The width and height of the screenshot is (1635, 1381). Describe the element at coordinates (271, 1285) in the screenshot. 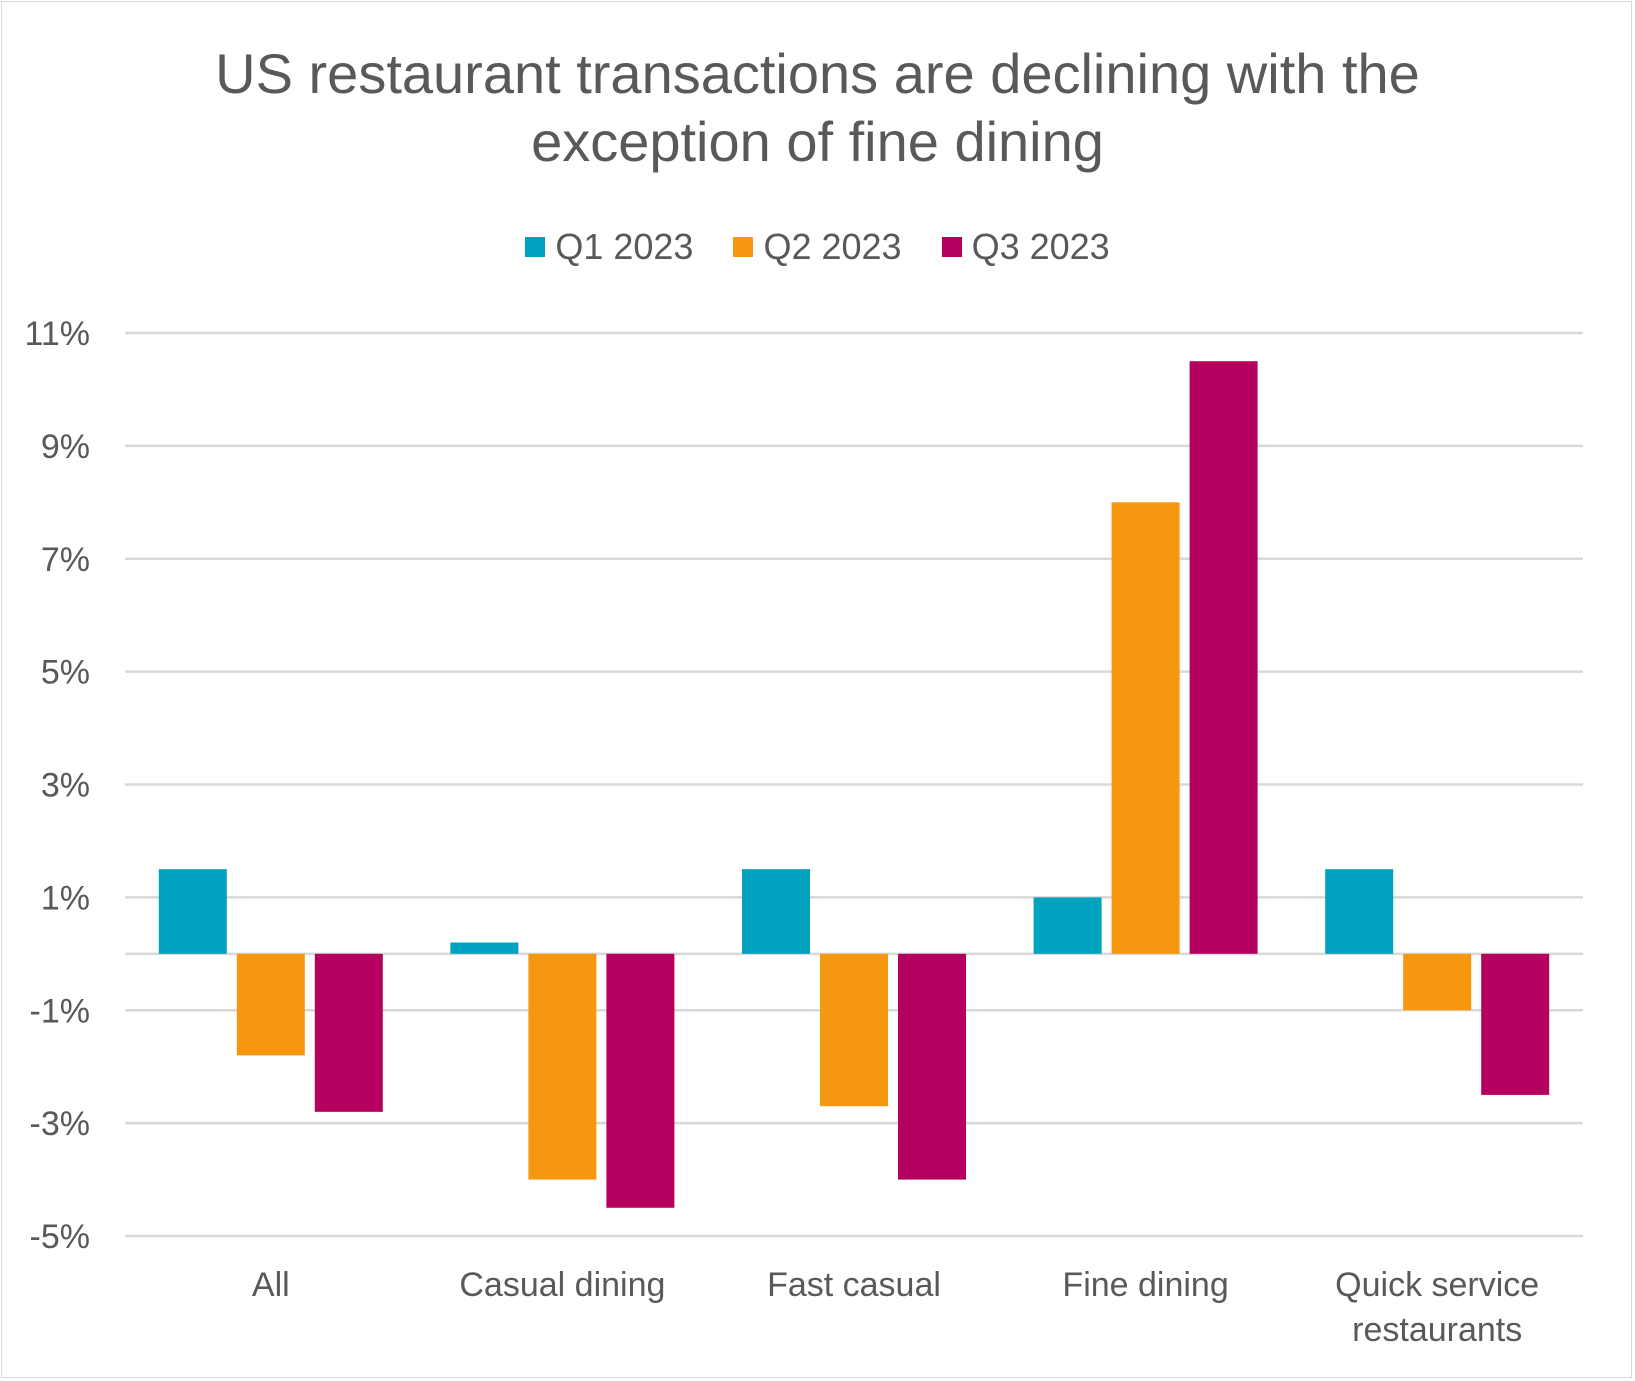

I see `x-tick-label: All` at that location.